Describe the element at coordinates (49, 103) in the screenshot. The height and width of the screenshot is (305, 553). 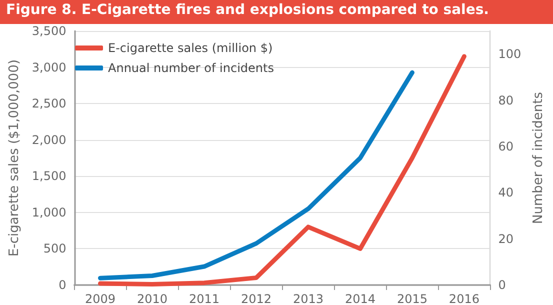
I see `y-tick-label: 2,500` at that location.